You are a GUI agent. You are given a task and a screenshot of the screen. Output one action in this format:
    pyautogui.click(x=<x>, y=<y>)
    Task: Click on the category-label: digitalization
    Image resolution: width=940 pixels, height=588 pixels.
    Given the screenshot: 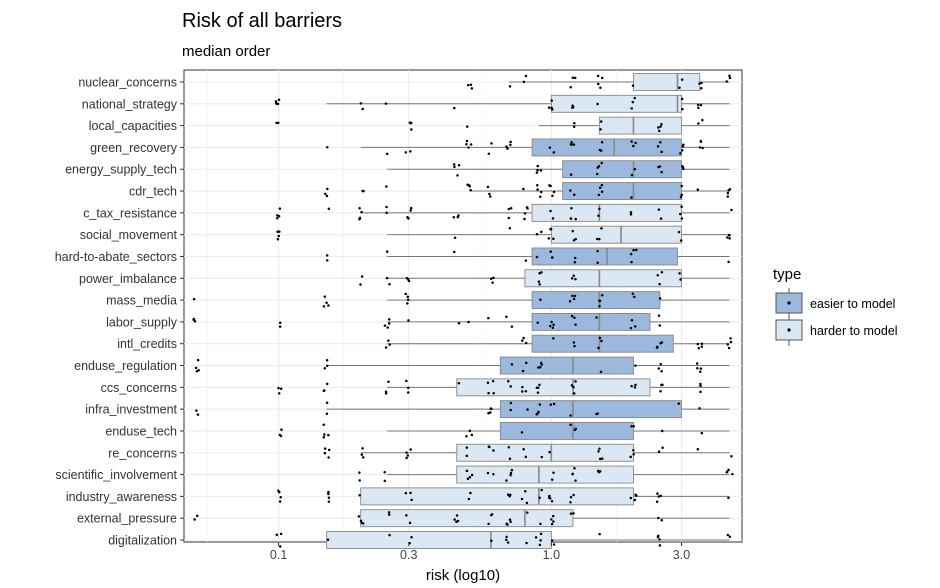 What is the action you would take?
    pyautogui.click(x=142, y=541)
    